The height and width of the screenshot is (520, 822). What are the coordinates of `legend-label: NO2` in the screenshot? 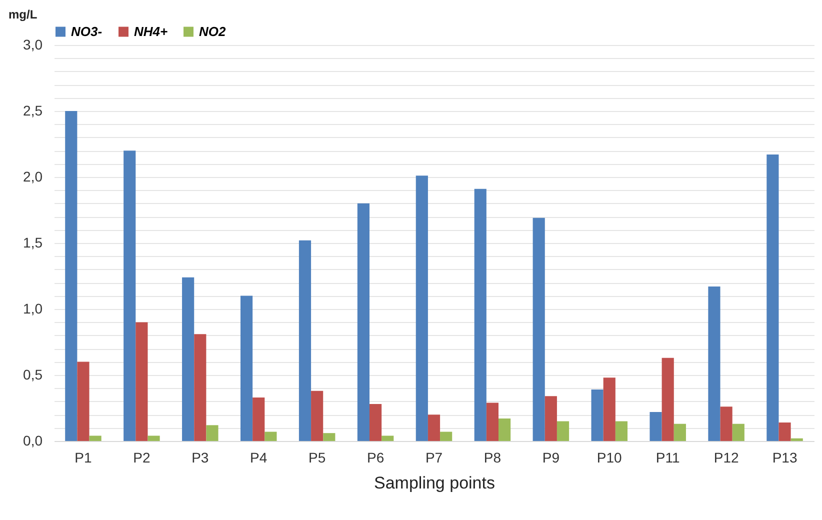 It's located at (212, 31).